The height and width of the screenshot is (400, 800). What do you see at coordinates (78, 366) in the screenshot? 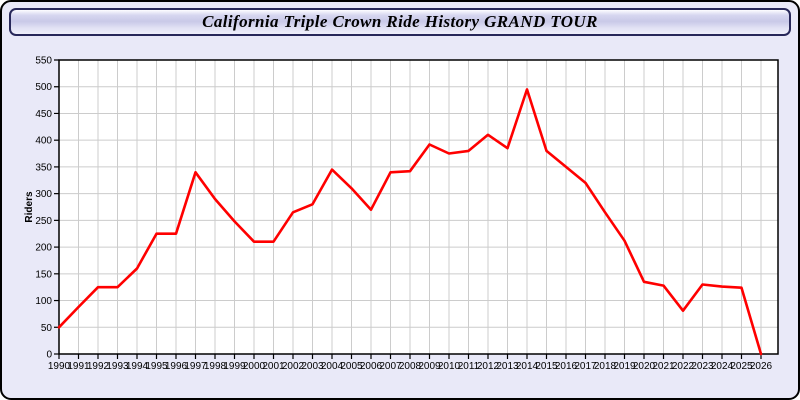
I see `x-tick-label: 1991` at bounding box center [78, 366].